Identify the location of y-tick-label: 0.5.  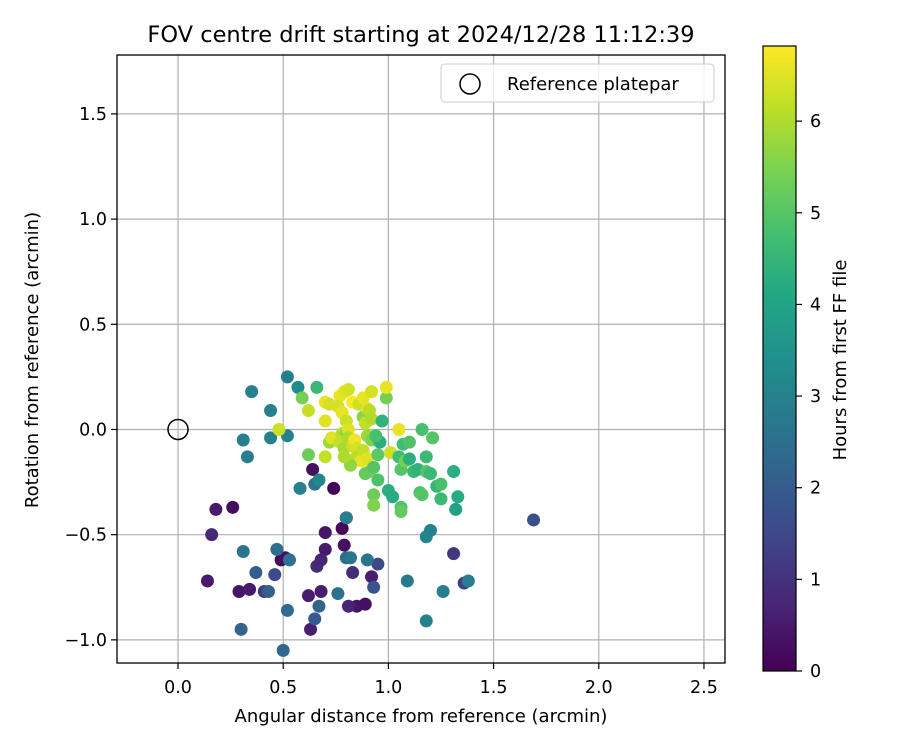
(93, 325).